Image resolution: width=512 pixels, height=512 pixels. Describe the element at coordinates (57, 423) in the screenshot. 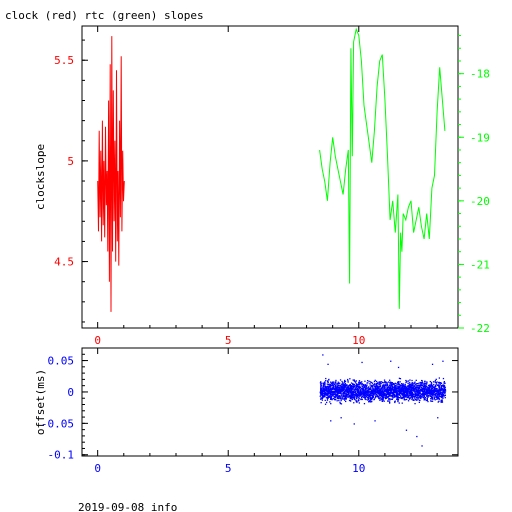

I see `y-tick-label: -0.05` at that location.